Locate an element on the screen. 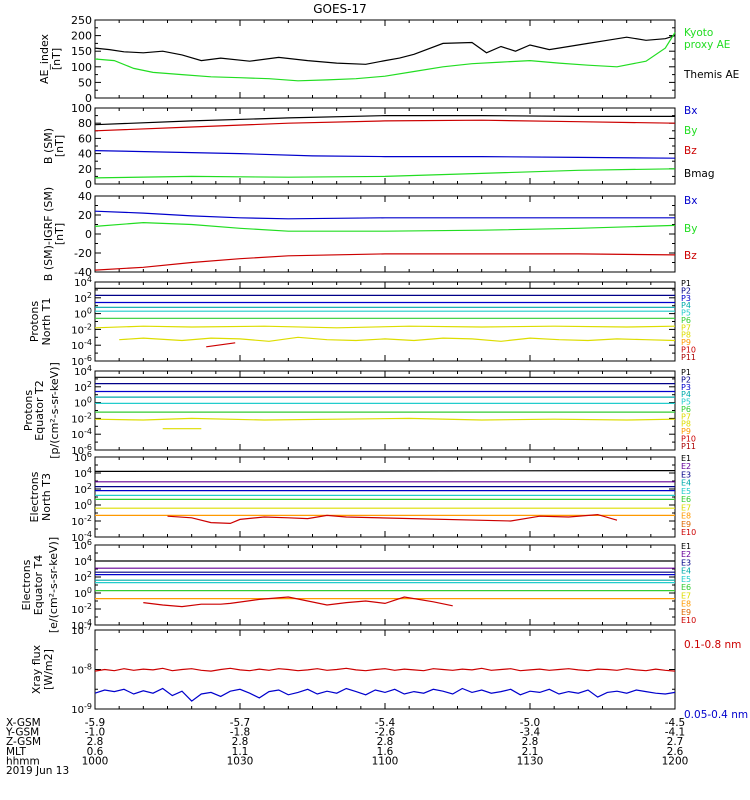  legend-entry: P6 is located at coordinates (686, 320).